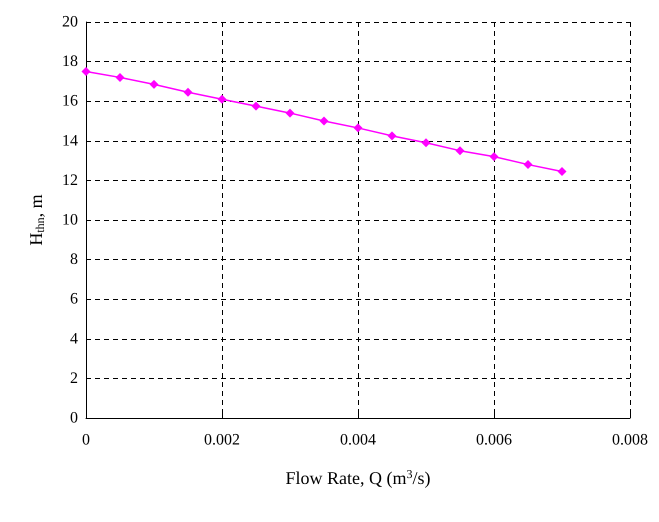 The width and height of the screenshot is (659, 522). What do you see at coordinates (494, 440) in the screenshot?
I see `x-tick-label: 0.006` at bounding box center [494, 440].